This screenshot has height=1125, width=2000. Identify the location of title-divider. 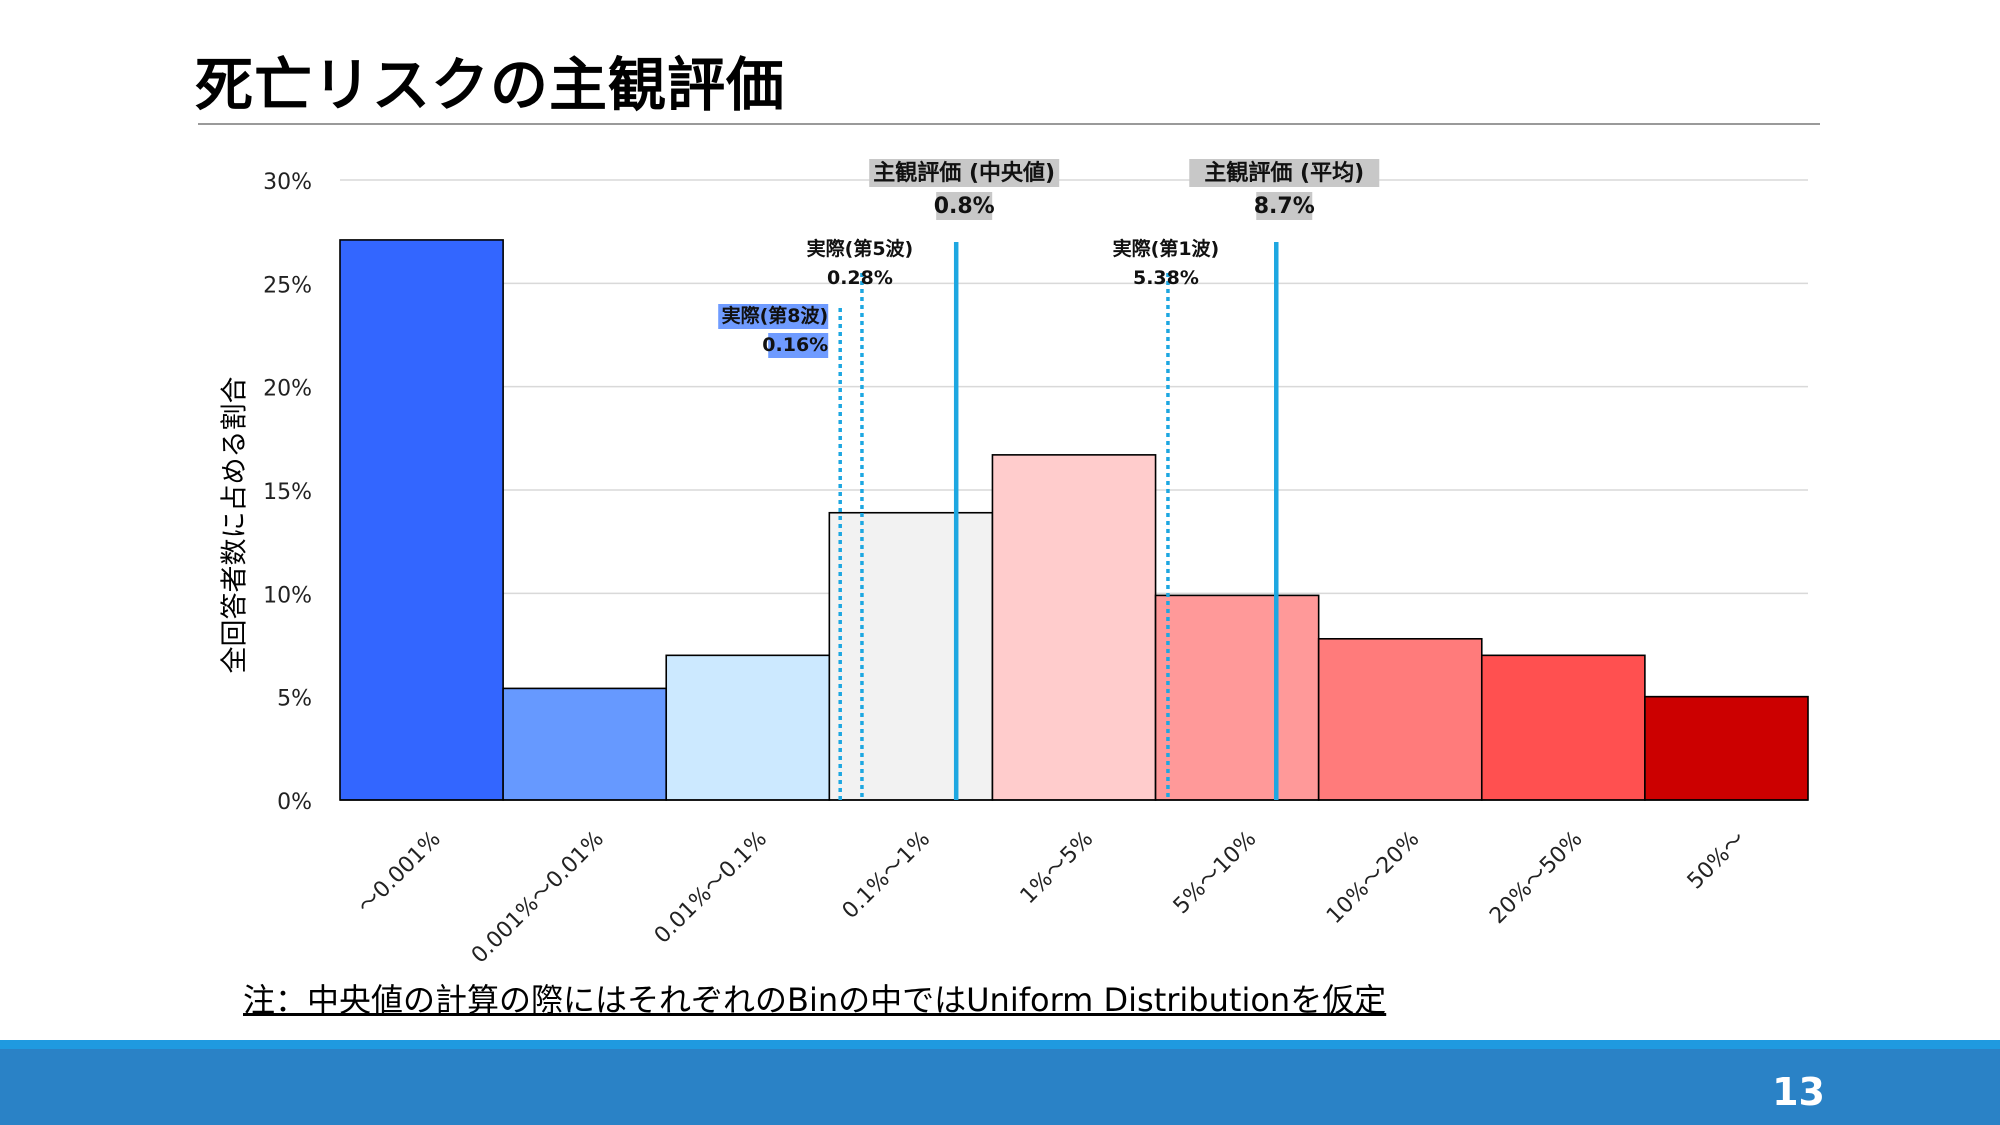
(1009, 124).